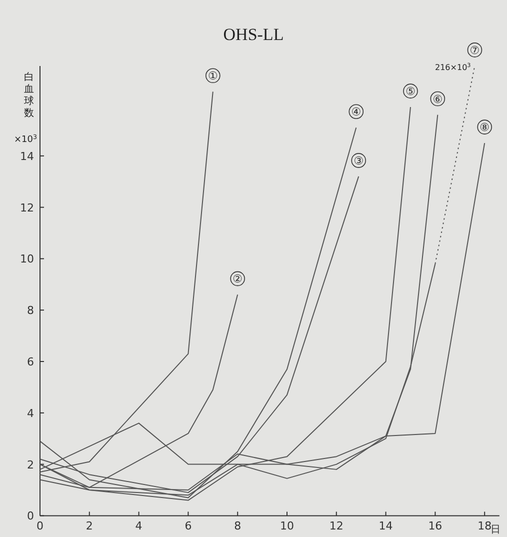 Image resolution: width=507 pixels, height=537 pixels. What do you see at coordinates (453, 67) in the screenshot?
I see `annotation: 216×10$^{3}$` at bounding box center [453, 67].